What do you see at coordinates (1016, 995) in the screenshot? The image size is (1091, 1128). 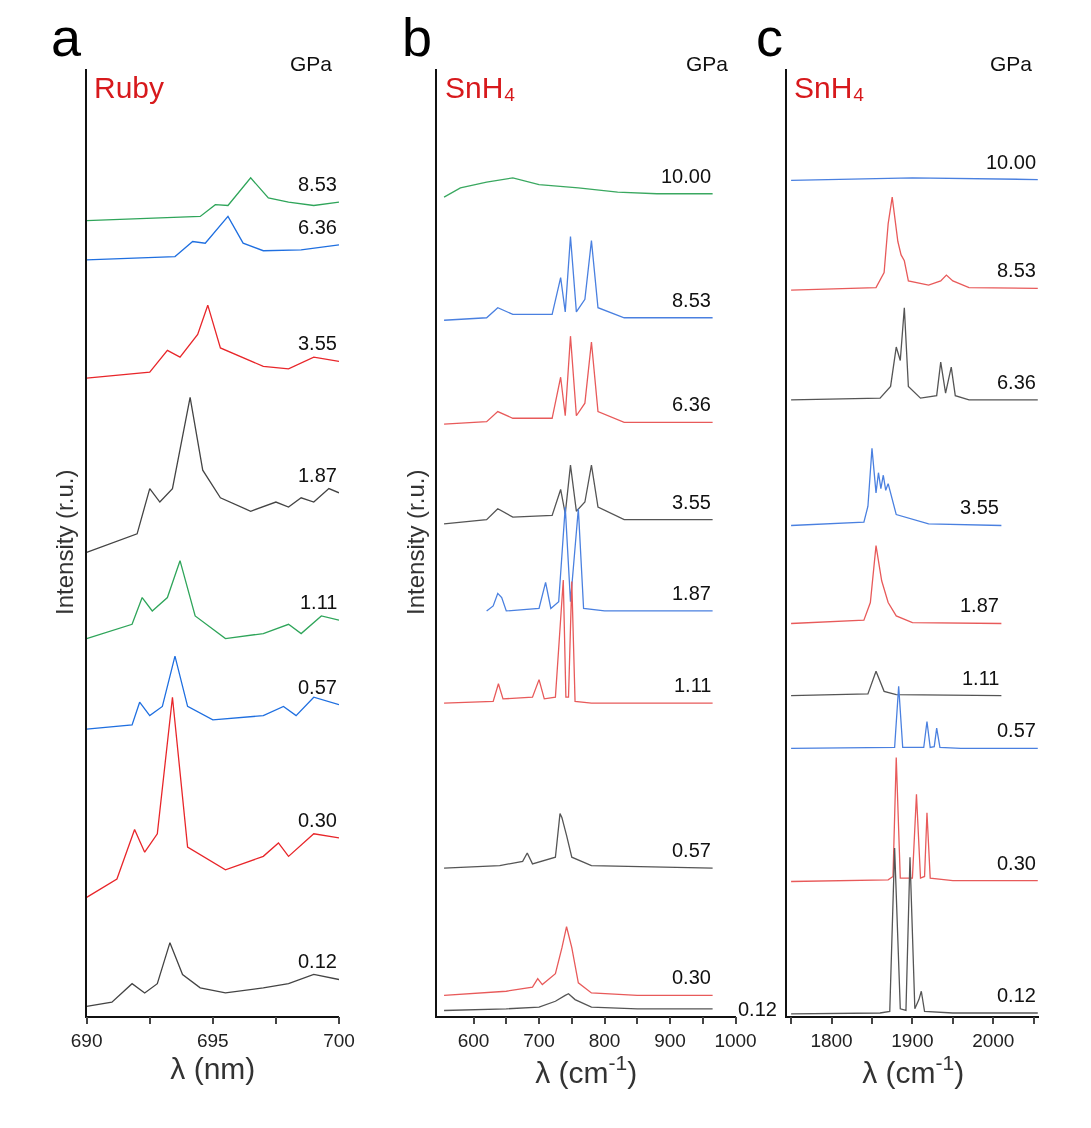 I see `series-label: 0.12` at bounding box center [1016, 995].